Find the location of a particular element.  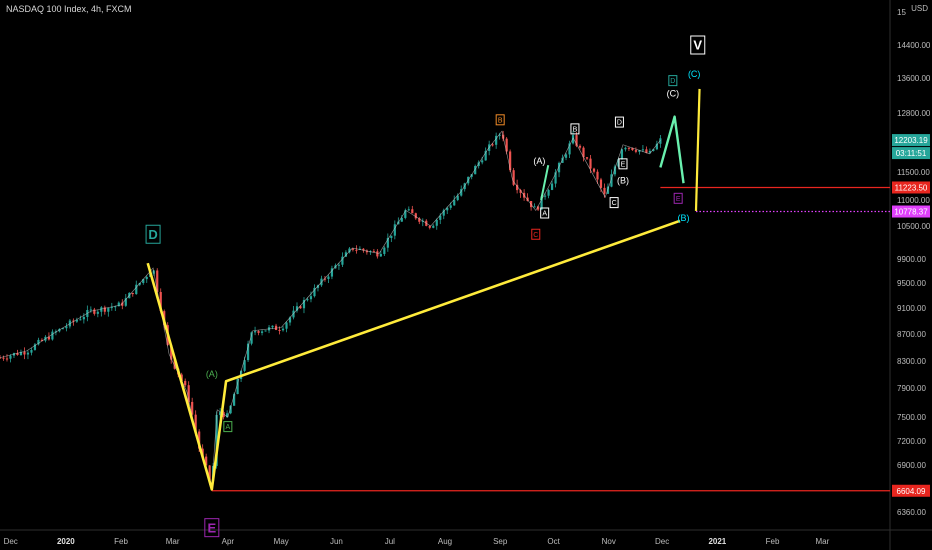

y-tick-label: 11500.00 is located at coordinates (913, 172).